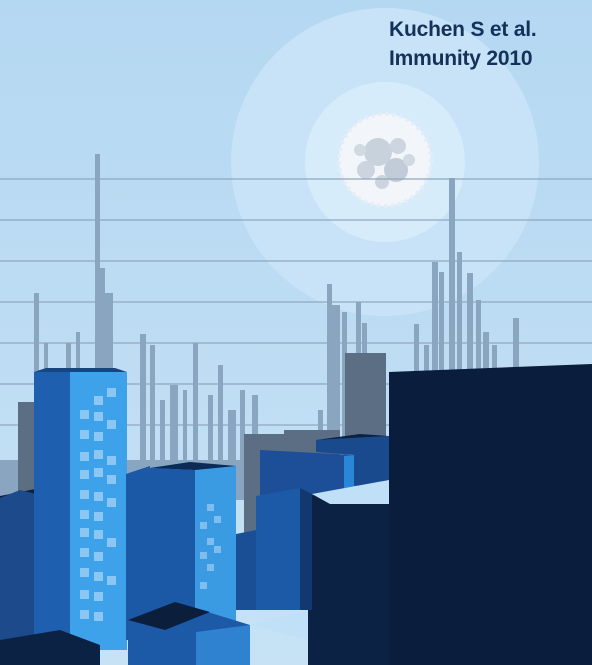  Describe the element at coordinates (463, 29) in the screenshot. I see `credit-authors: Kuchen S et al.` at that location.